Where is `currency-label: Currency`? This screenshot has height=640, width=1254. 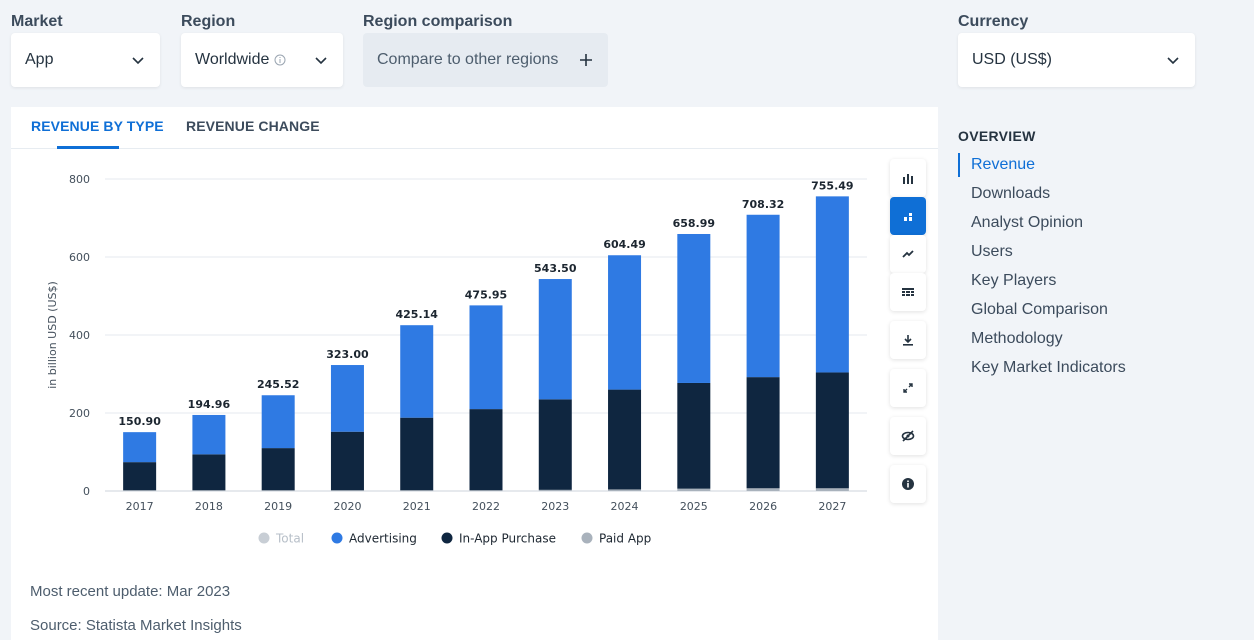 currency-label: Currency is located at coordinates (993, 21).